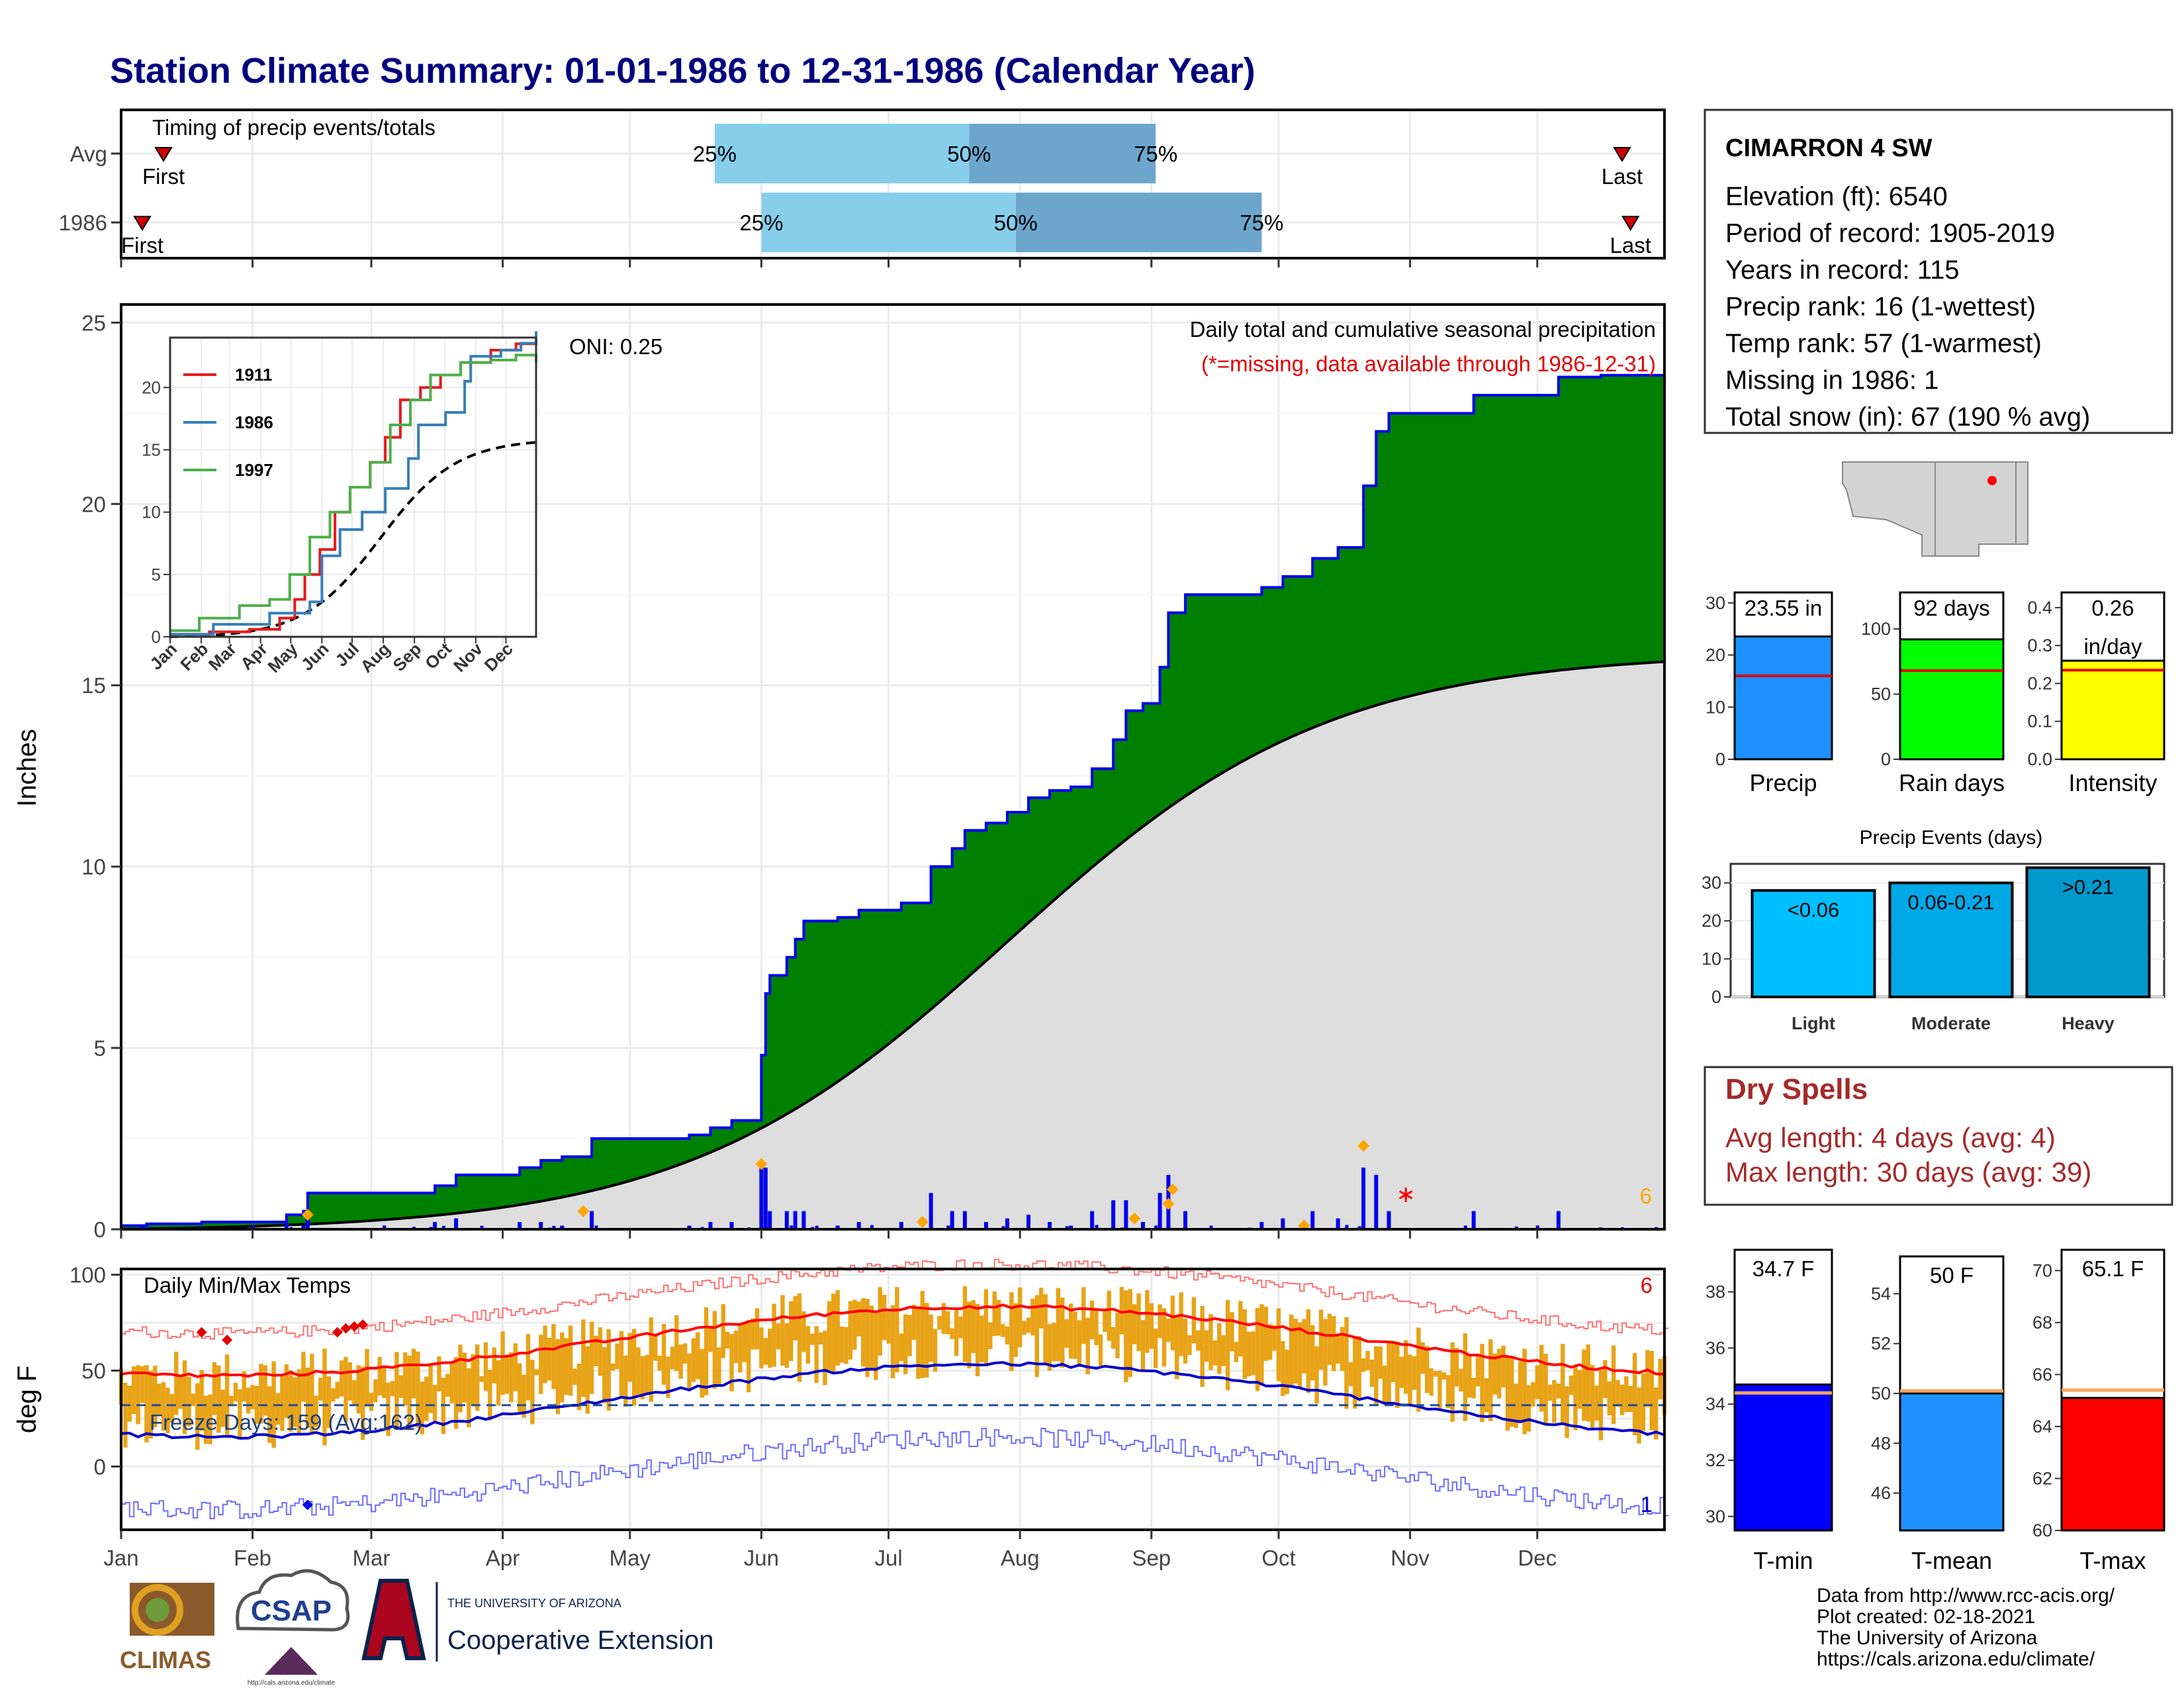 Image resolution: width=2184 pixels, height=1688 pixels. Describe the element at coordinates (93, 1371) in the screenshot. I see `temp-y-tick-label: 50` at that location.